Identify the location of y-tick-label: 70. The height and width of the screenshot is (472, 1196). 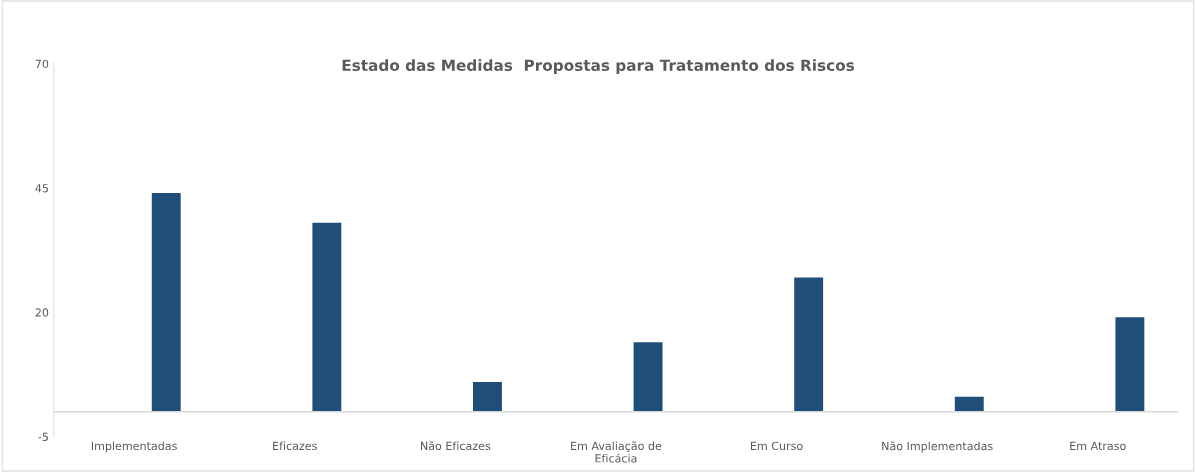
(42, 64).